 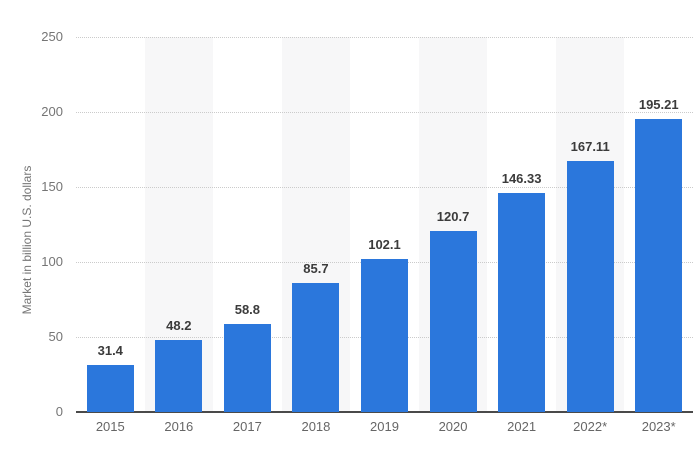 I want to click on bar-2019, so click(x=384, y=335).